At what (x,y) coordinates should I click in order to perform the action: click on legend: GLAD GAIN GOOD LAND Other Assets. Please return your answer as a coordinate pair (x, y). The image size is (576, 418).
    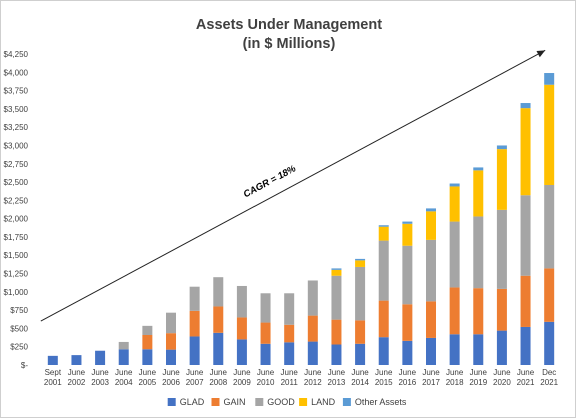
    Looking at the image, I should click on (287, 402).